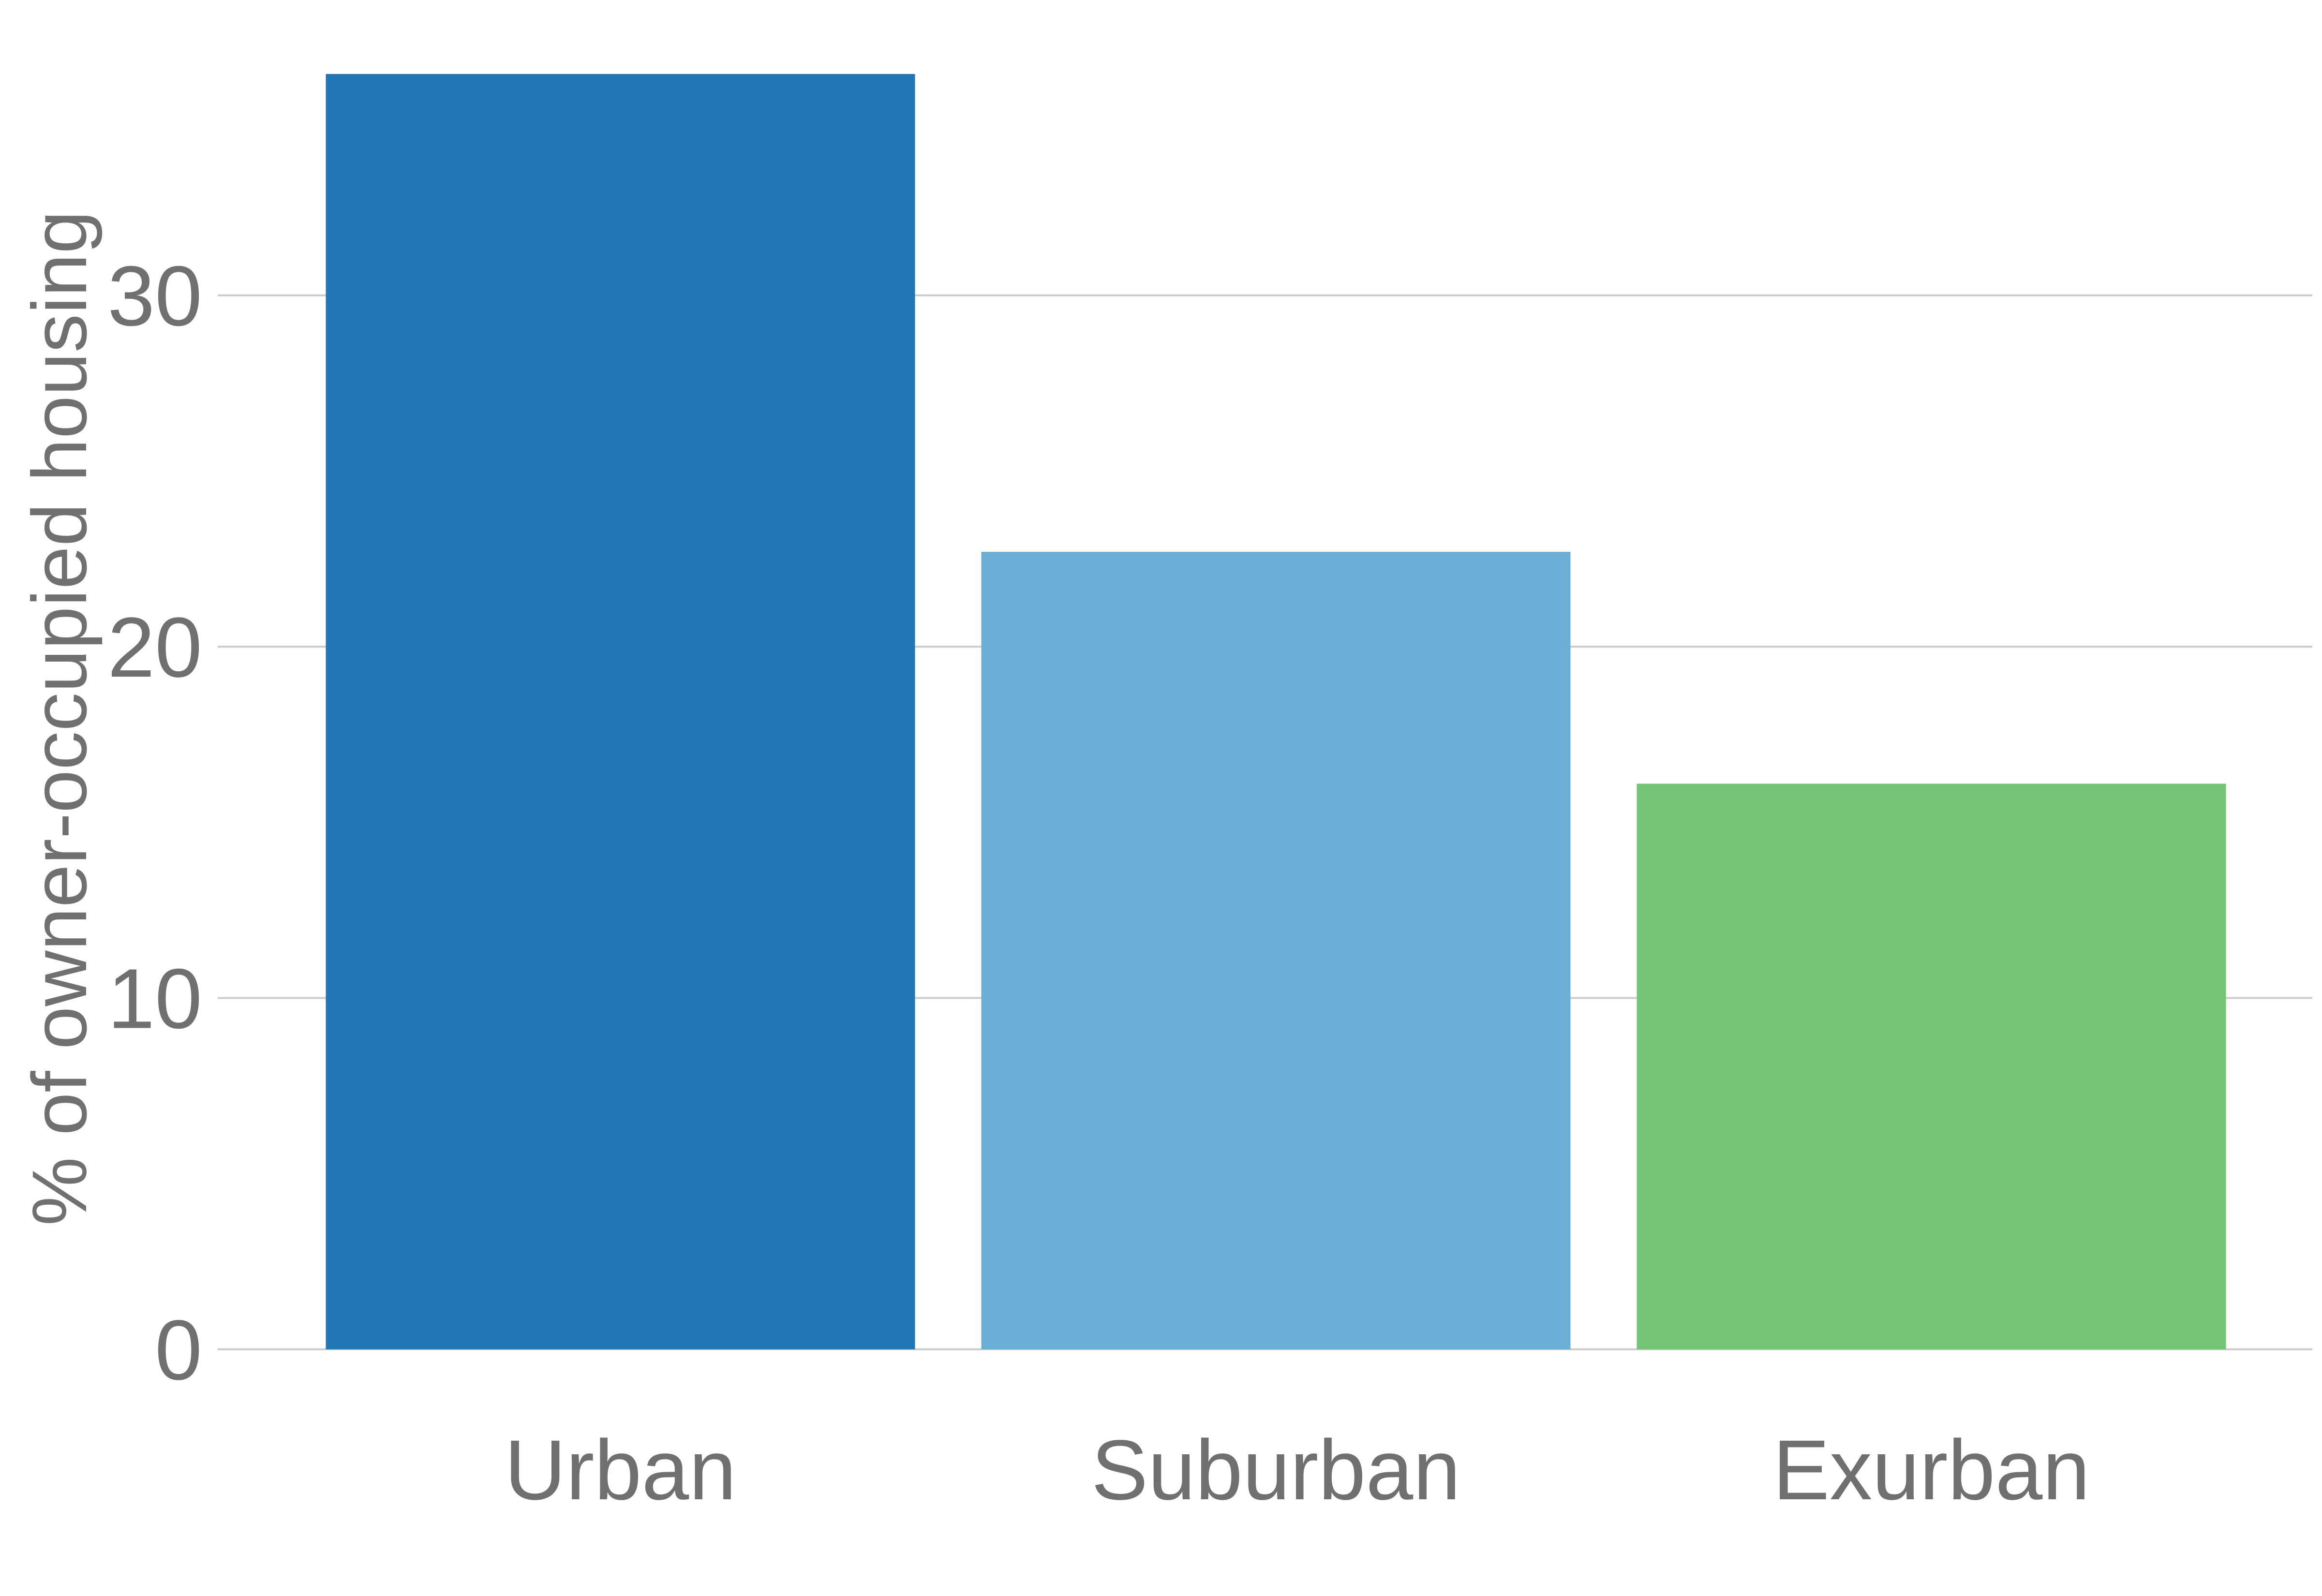  I want to click on y-tick-label-0: 0, so click(178, 1350).